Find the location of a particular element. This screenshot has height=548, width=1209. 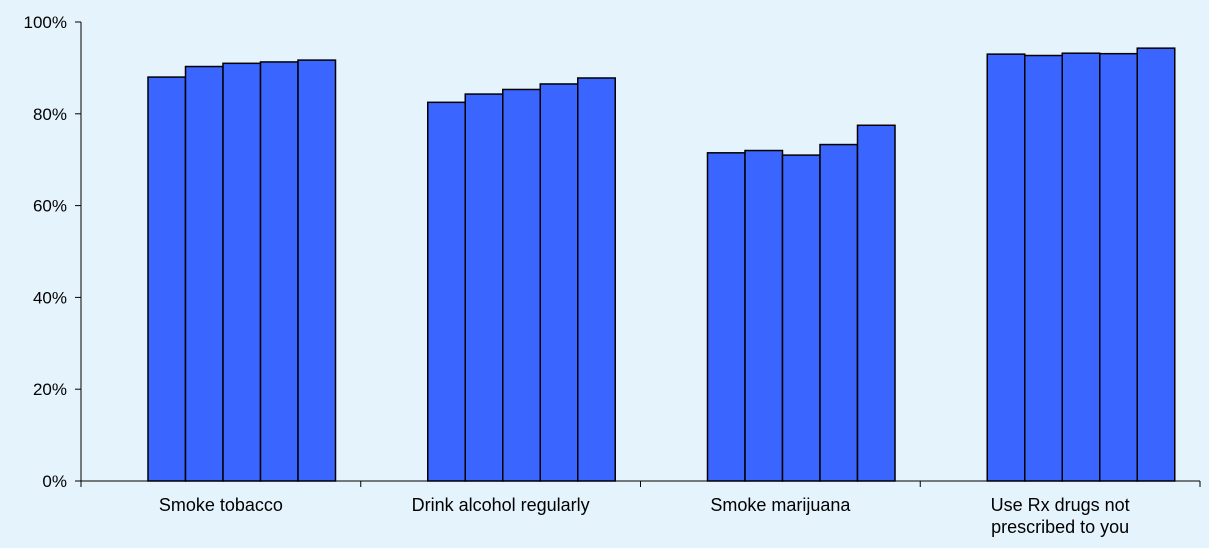

y-tick-label: 80% is located at coordinates (50, 114).